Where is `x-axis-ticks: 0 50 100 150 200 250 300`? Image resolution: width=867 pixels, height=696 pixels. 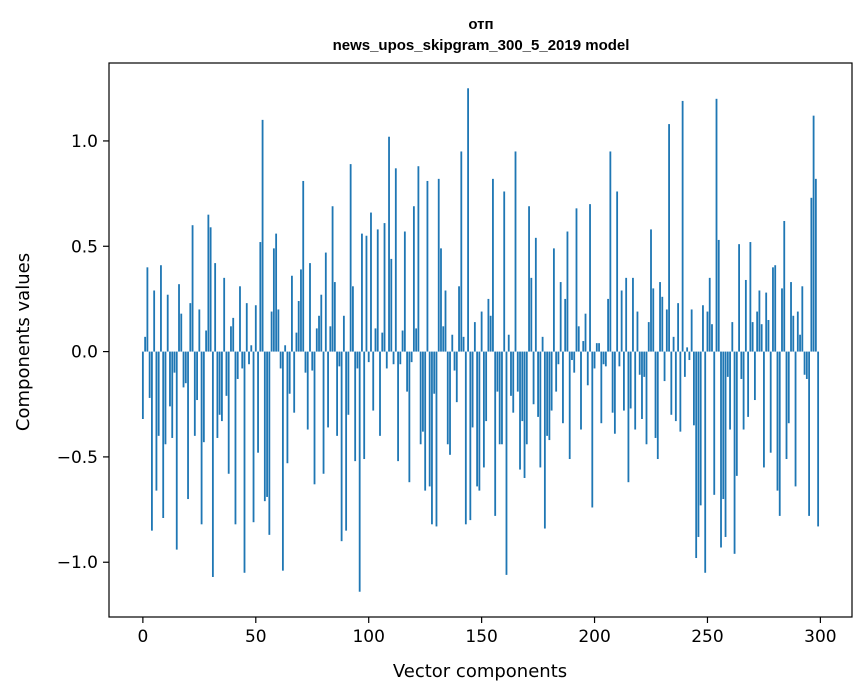
x-axis-ticks: 0 50 100 150 200 250 300 is located at coordinates (487, 632).